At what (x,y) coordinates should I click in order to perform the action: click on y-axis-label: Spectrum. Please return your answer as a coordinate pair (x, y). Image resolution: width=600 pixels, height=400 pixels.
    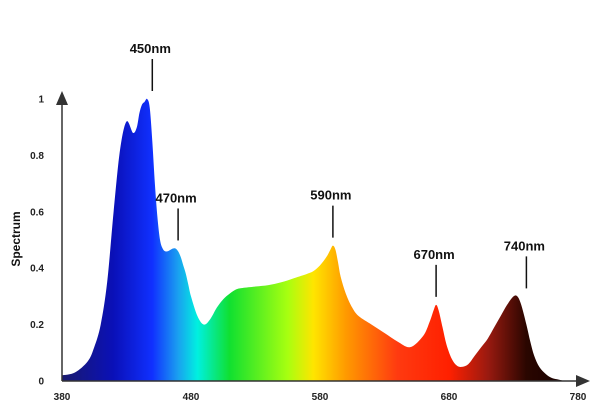
    Looking at the image, I should click on (16, 238).